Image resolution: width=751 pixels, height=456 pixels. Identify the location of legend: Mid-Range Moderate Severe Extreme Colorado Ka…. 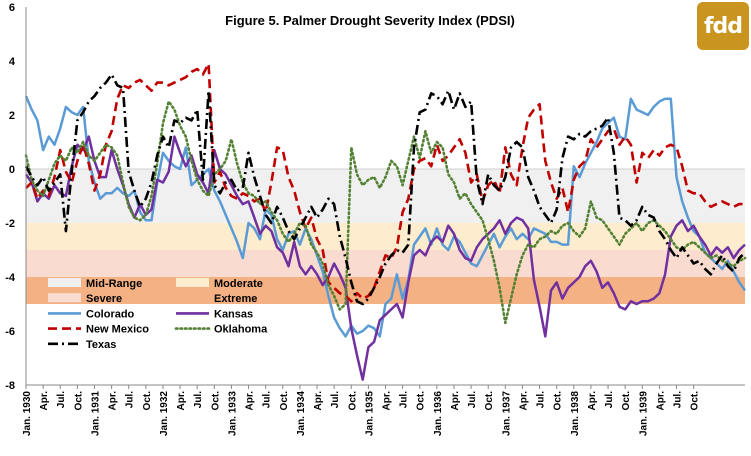
(158, 314).